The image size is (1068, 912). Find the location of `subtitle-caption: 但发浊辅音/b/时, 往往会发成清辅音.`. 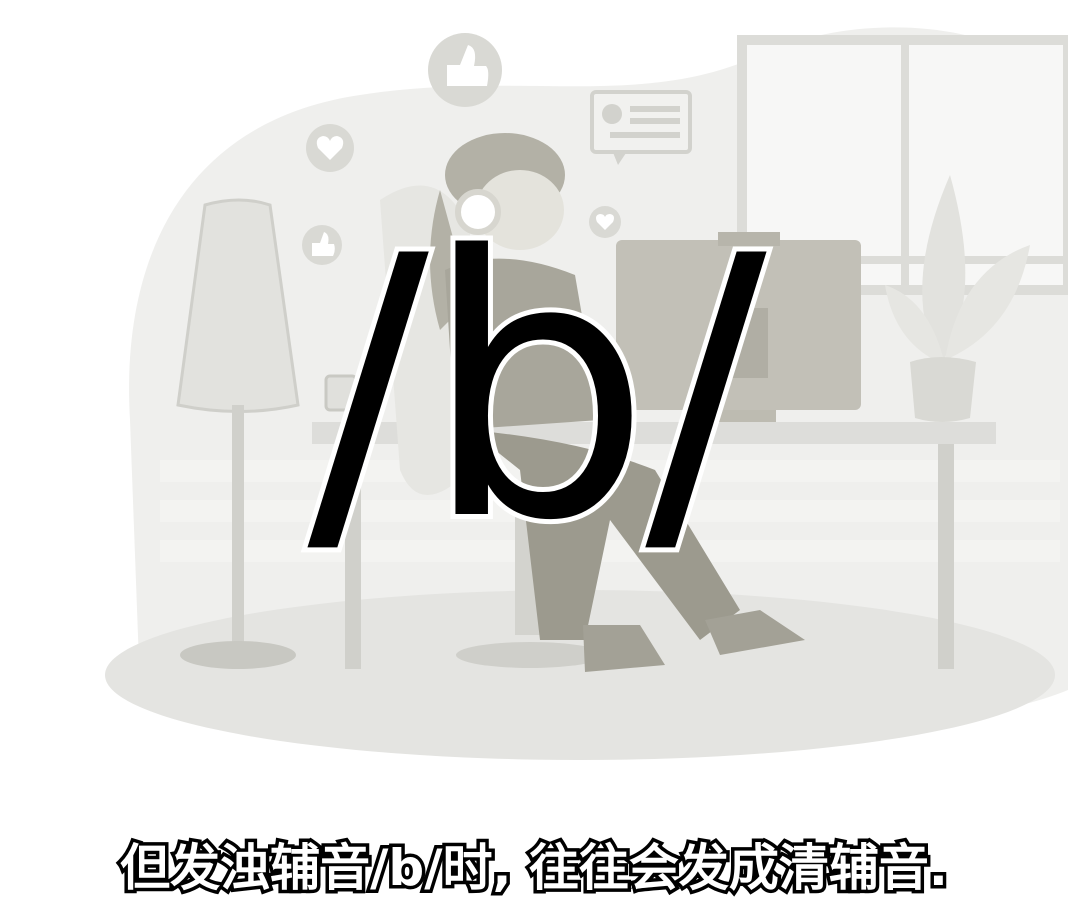

subtitle-caption: 但发浊辅音/b/时, 往往会发成清辅音. is located at coordinates (534, 868).